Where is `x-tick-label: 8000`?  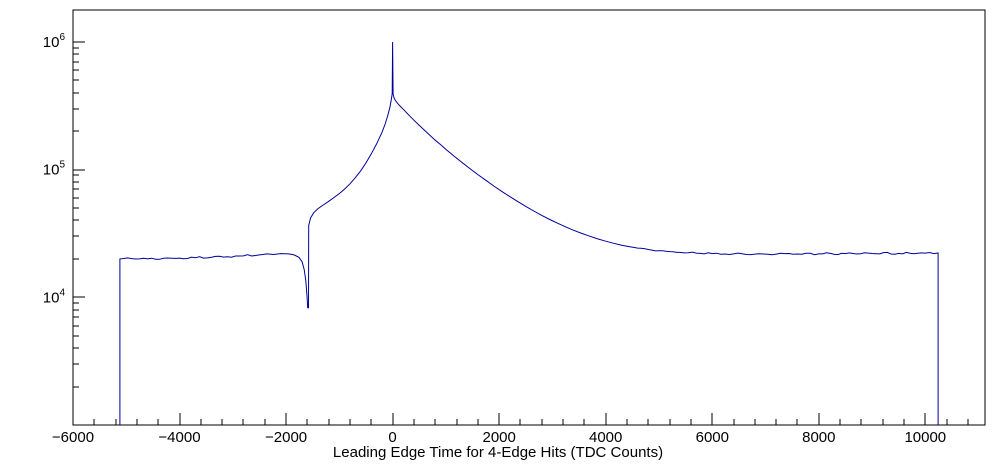
x-tick-label: 8000 is located at coordinates (818, 437).